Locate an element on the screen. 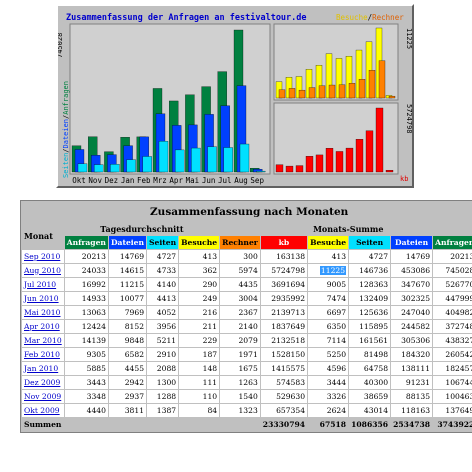  month-label-feb: Feb is located at coordinates (144, 180).